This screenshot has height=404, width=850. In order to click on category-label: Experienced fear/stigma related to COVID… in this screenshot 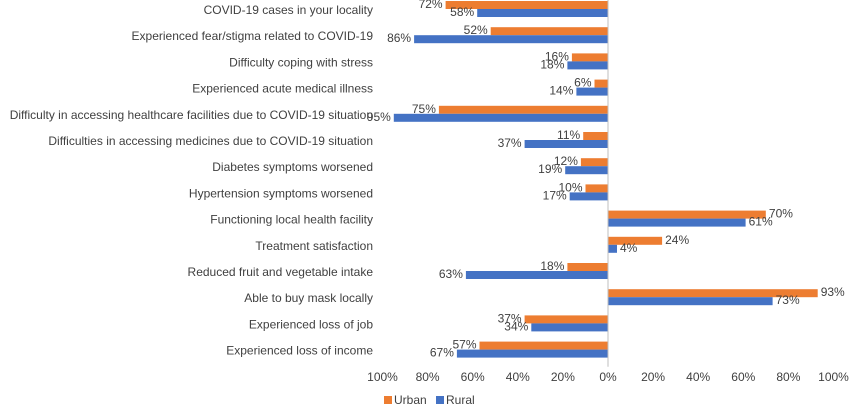, I will do `click(253, 36)`.